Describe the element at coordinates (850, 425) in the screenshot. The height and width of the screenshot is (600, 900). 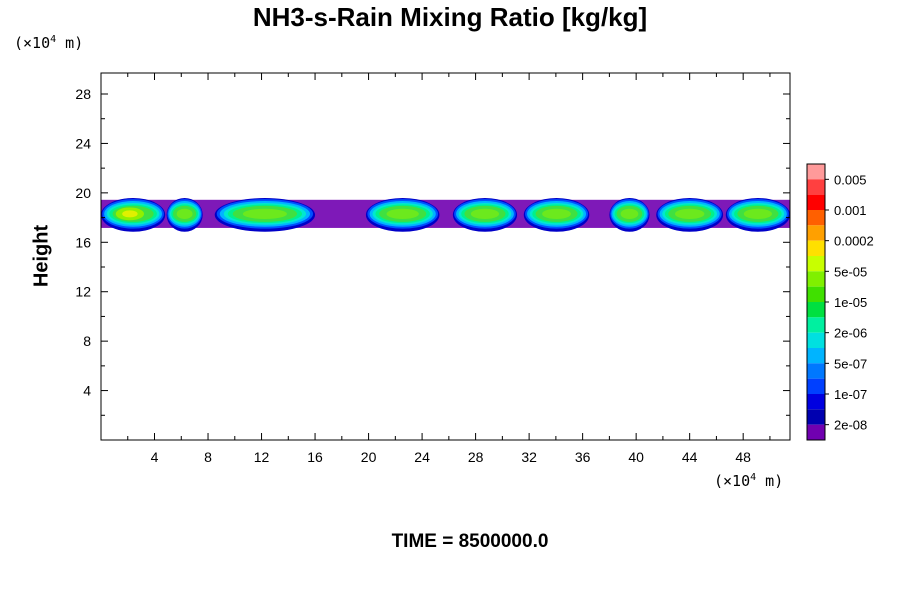
I see `colorbar-label: 2e-08` at that location.